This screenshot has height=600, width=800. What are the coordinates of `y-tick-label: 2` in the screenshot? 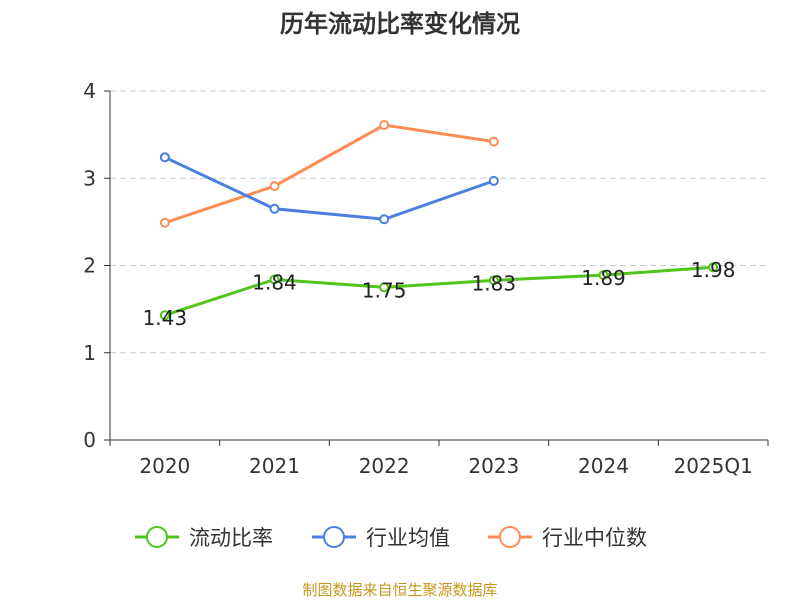 It's located at (89, 266).